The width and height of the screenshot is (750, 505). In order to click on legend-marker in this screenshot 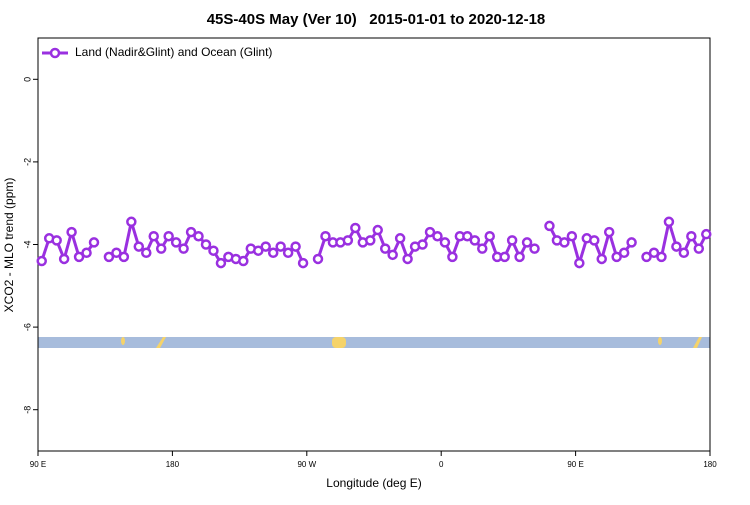, I will do `click(55, 53)`.